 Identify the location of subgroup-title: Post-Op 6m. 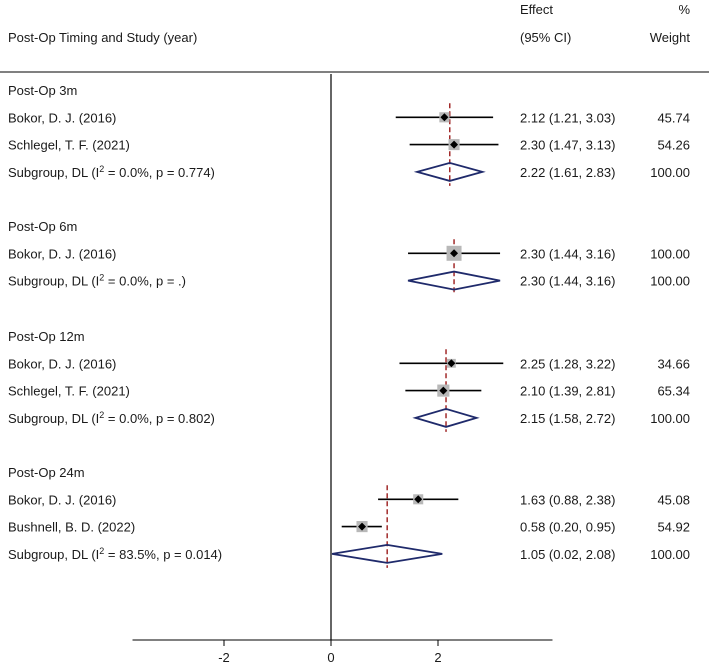
(42, 226).